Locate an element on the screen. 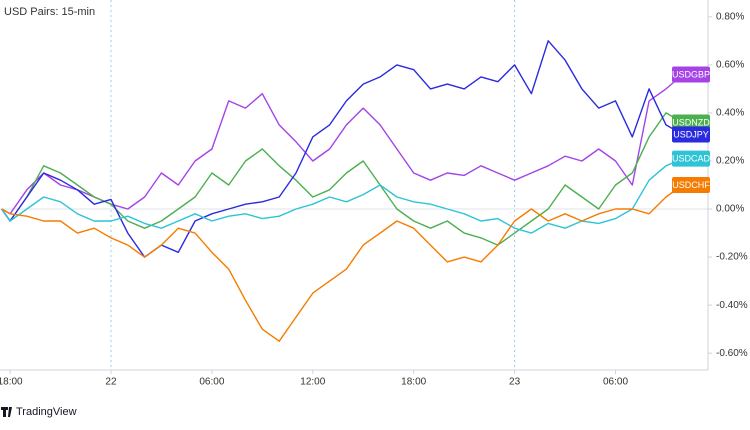  series-label: USDCHF is located at coordinates (691, 185).